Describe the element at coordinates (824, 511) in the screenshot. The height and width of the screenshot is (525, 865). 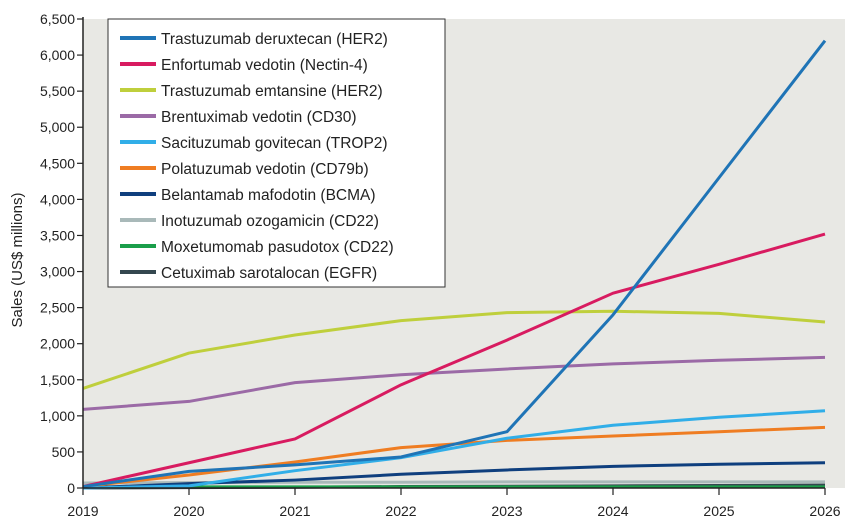
I see `x-tick-label: 2026` at that location.